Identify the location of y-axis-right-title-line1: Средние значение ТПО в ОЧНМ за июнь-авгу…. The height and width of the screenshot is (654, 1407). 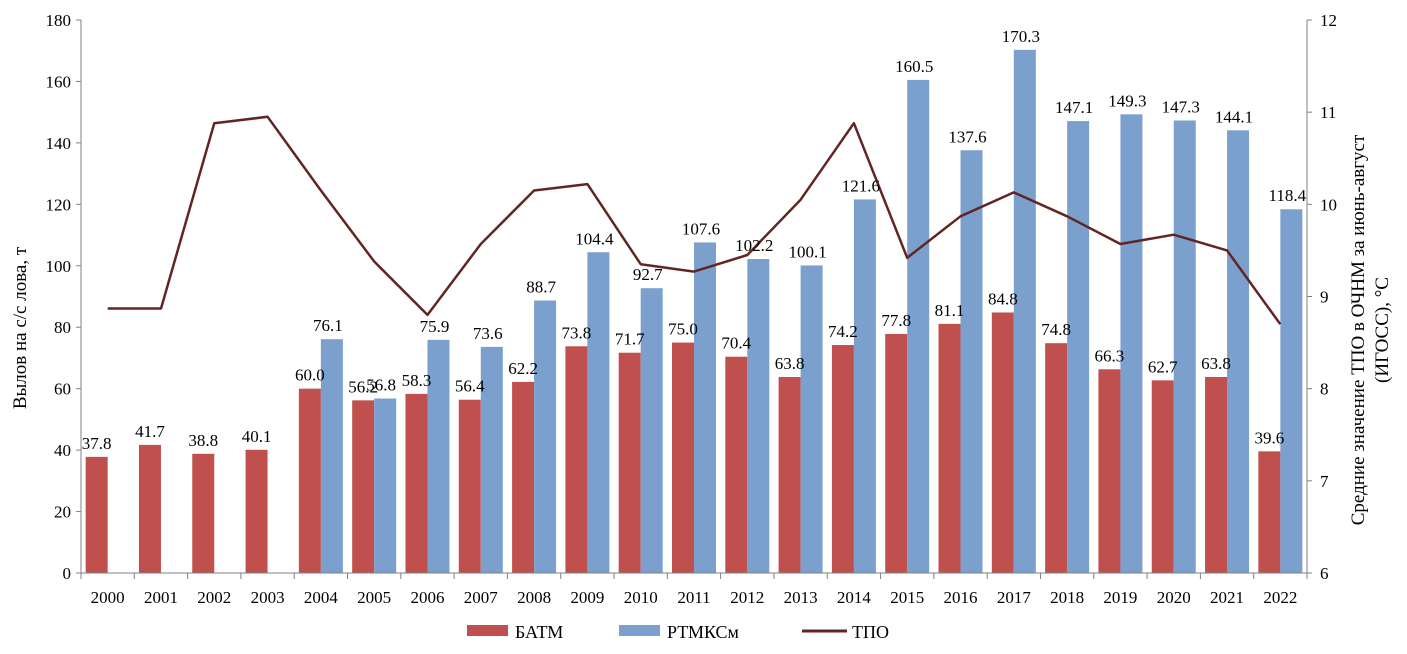
(1358, 329).